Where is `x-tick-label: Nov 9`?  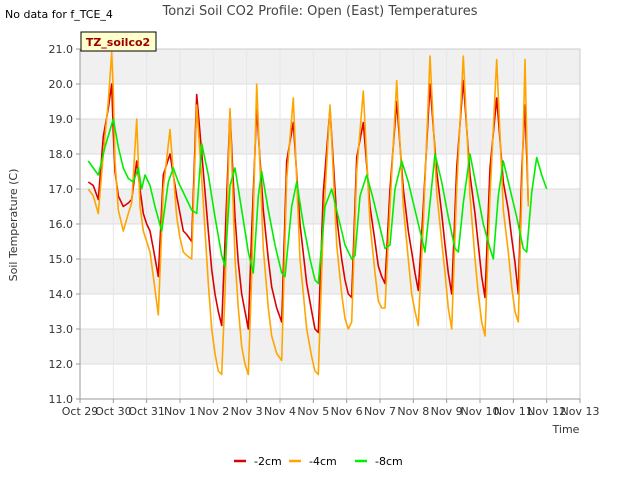 x-tick-label: Nov 9 is located at coordinates (447, 411).